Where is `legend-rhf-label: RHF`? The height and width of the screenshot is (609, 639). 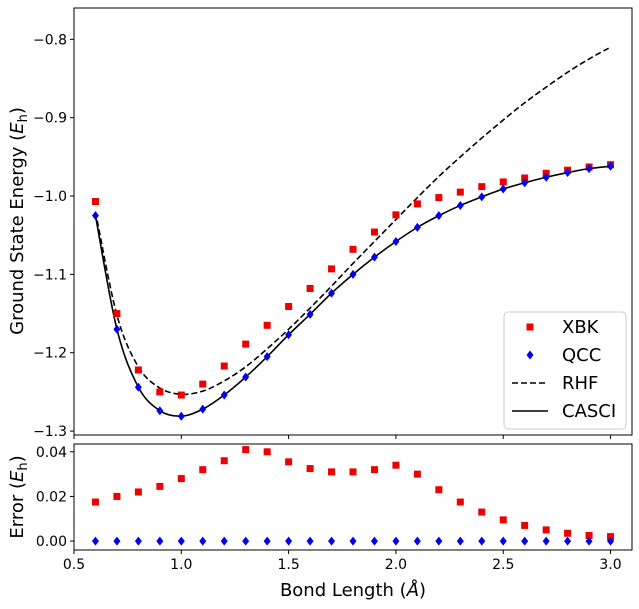
legend-rhf-label: RHF is located at coordinates (580, 383).